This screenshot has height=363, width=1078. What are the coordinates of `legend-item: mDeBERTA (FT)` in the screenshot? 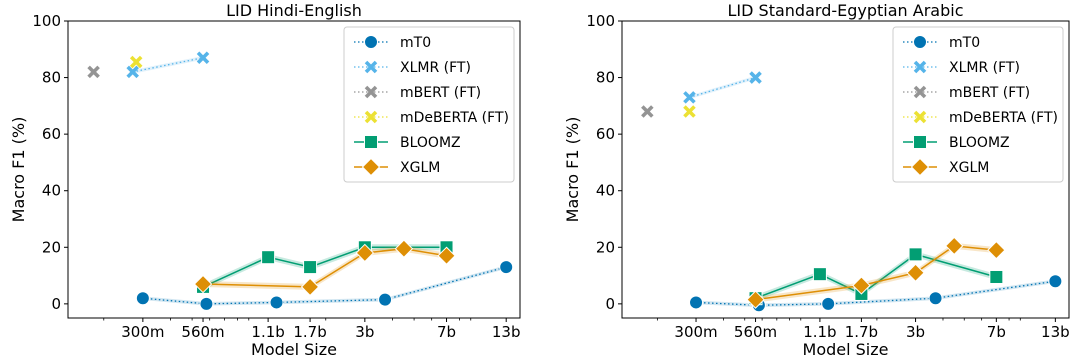 It's located at (431, 118).